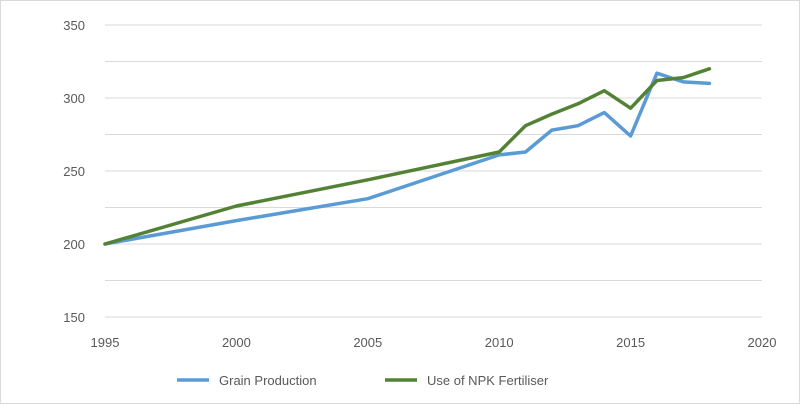 This screenshot has height=405, width=800. Describe the element at coordinates (367, 342) in the screenshot. I see `x-tick-label: 2005` at that location.